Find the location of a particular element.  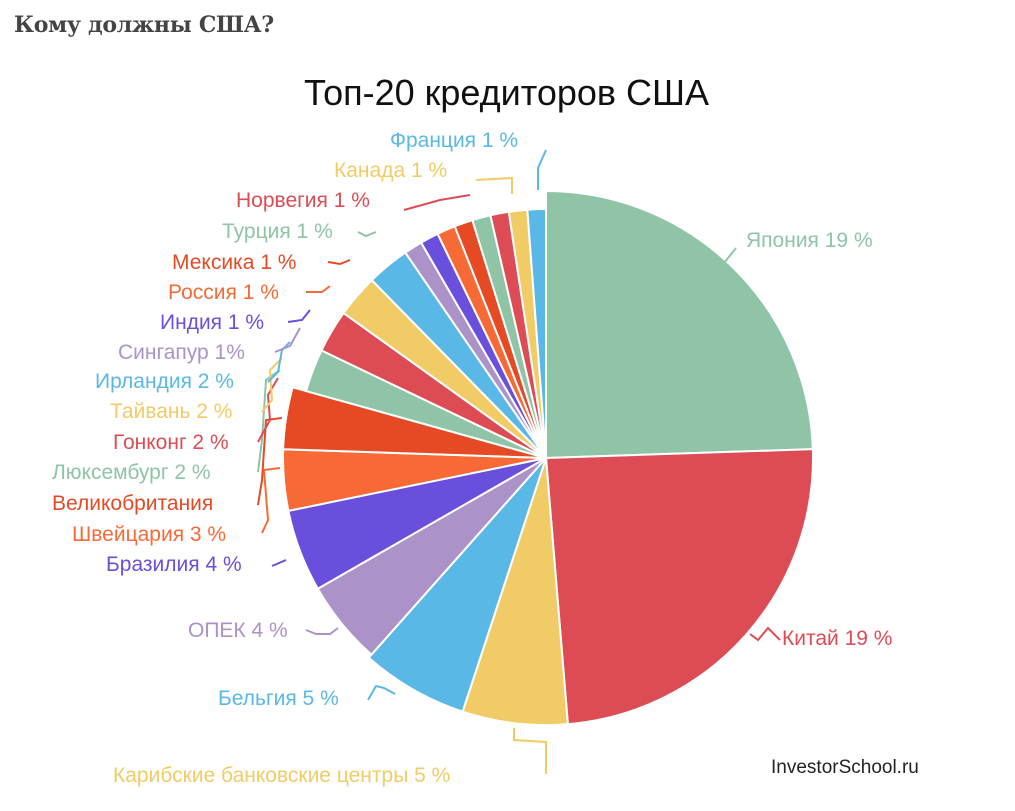

slice-label: Бельгия 5 % is located at coordinates (278, 698).